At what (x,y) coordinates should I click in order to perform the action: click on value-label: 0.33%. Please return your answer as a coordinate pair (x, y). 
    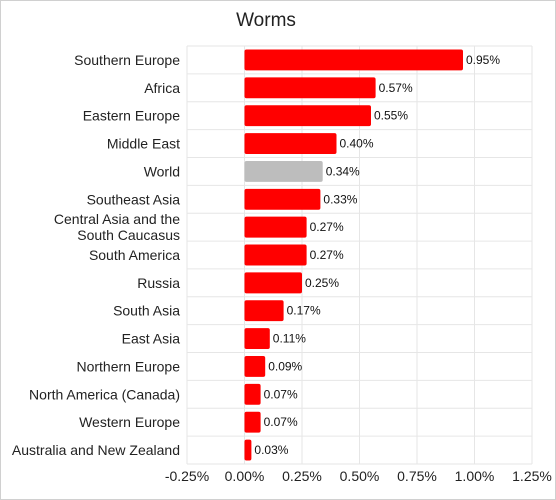
    Looking at the image, I should click on (340, 199).